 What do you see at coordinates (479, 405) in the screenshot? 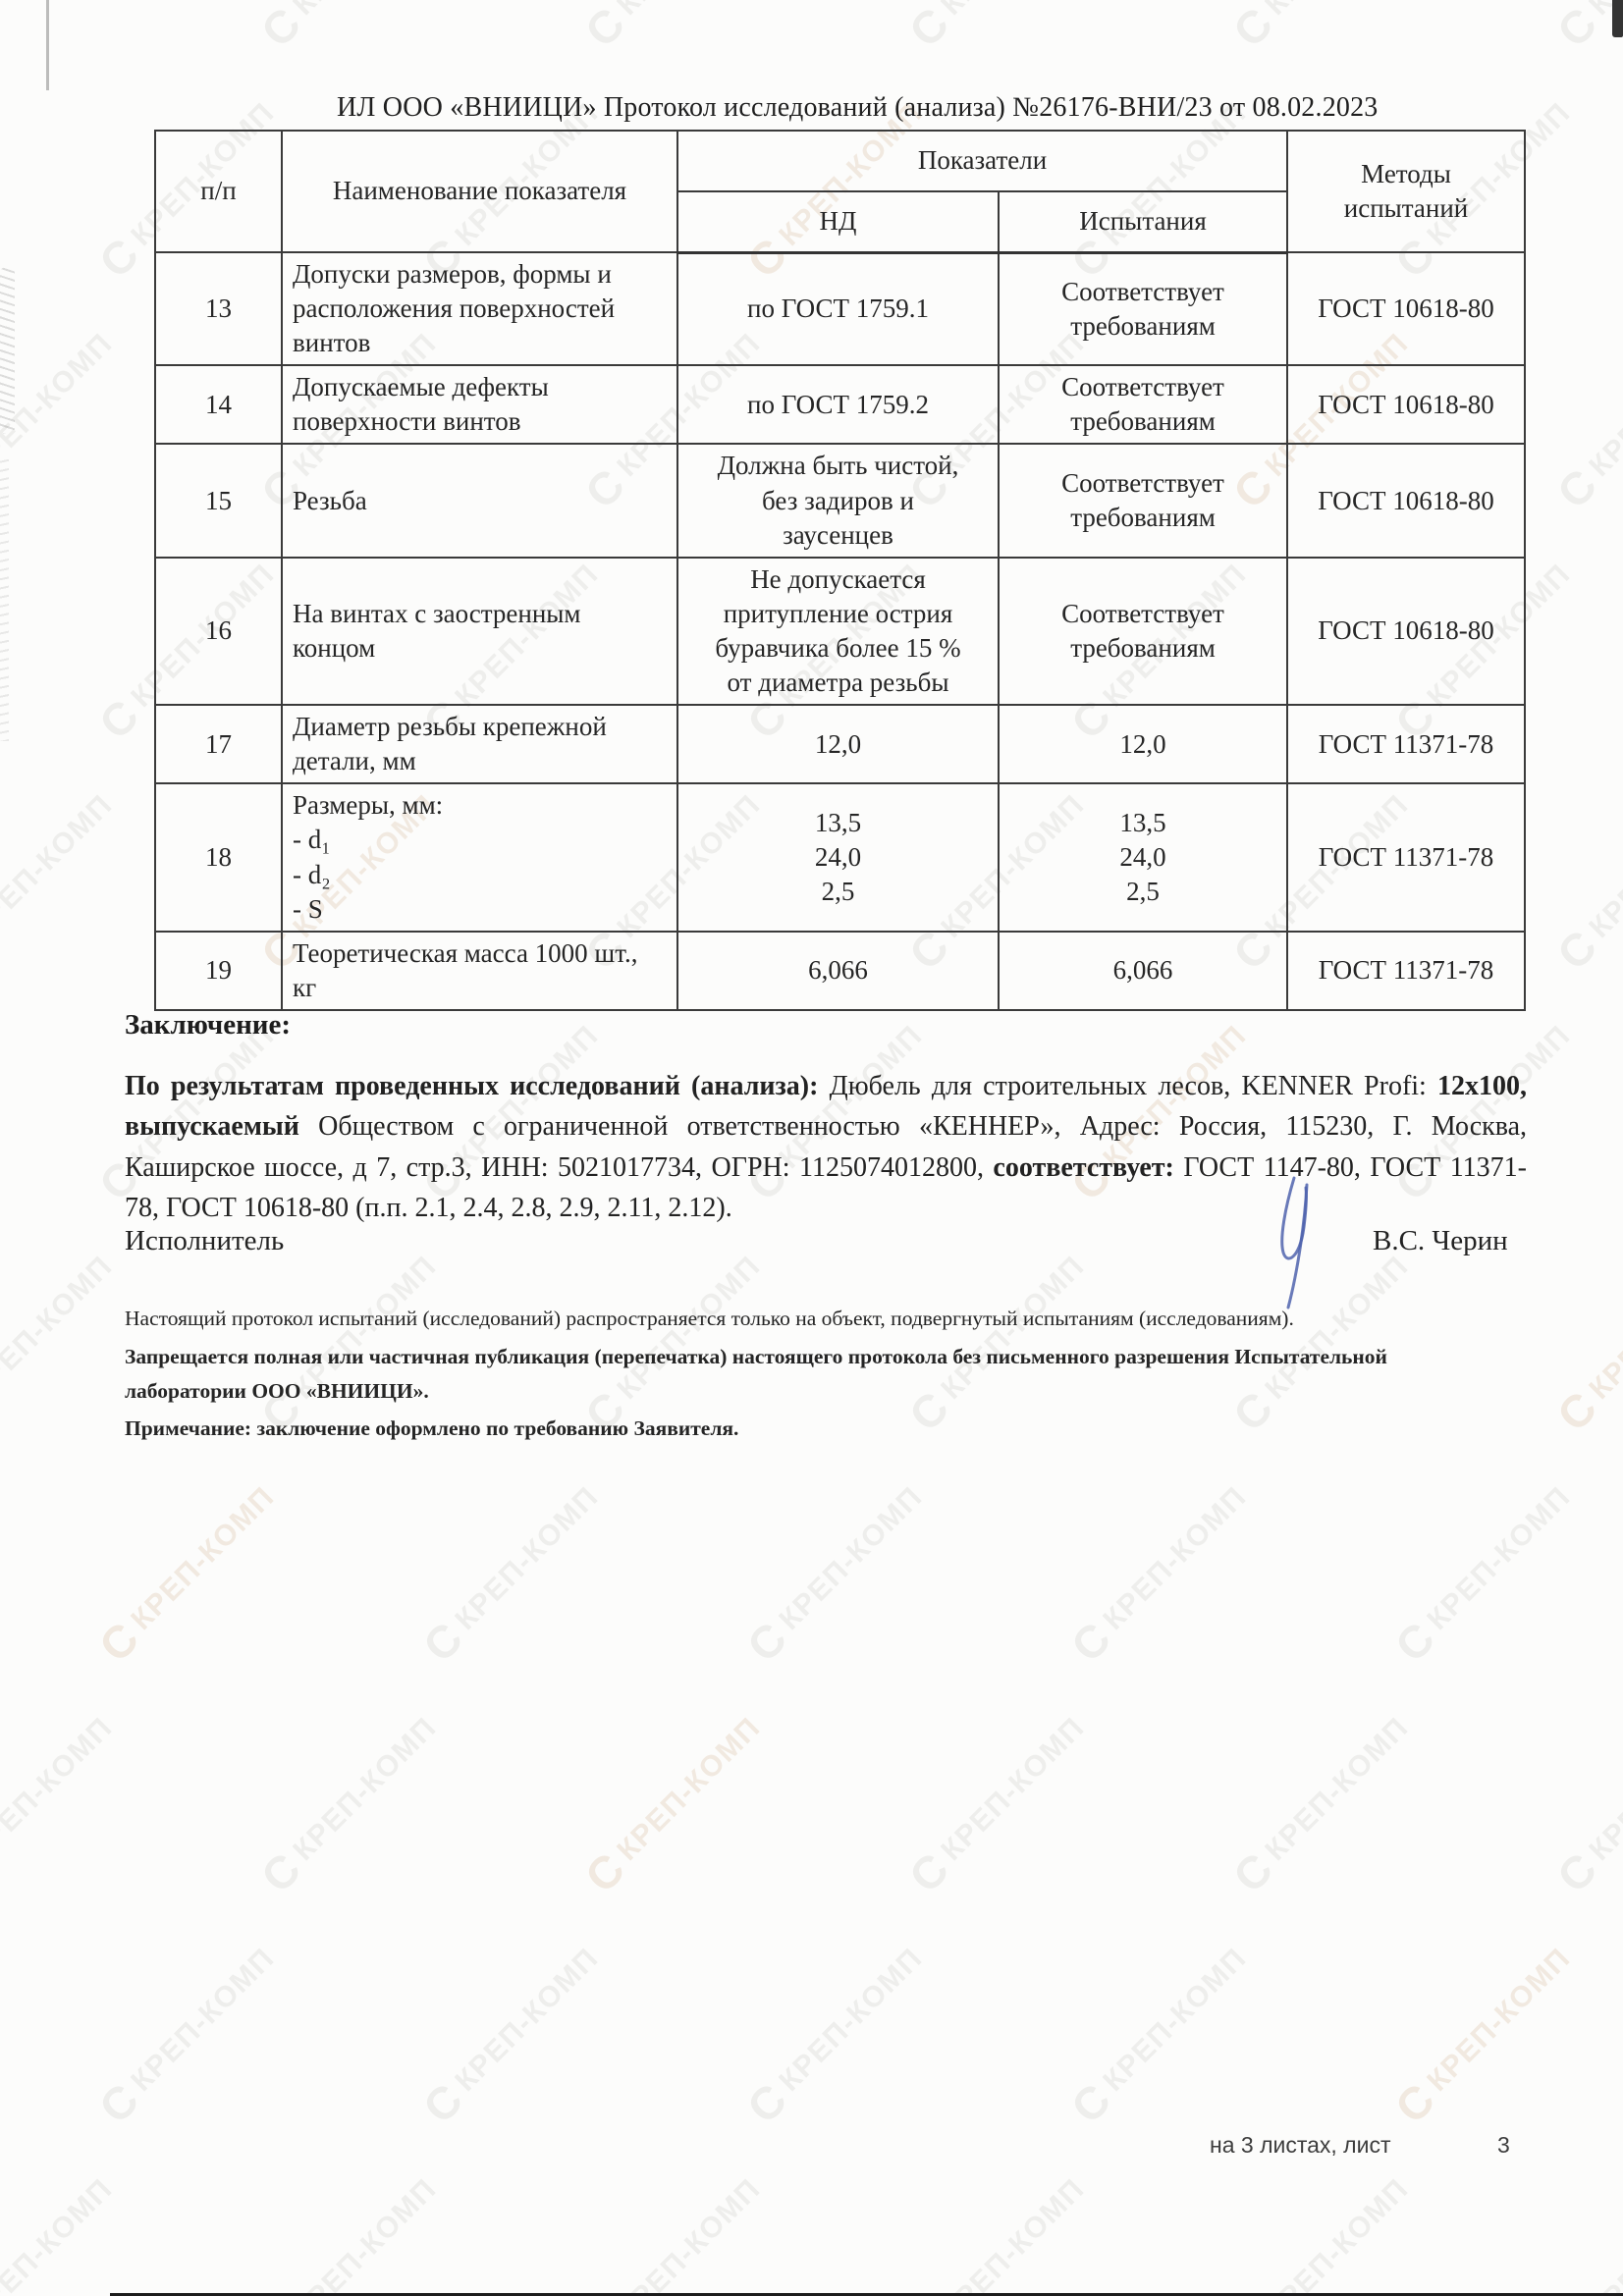
I see `indicator-name: Допускаемые дефекты поверхности винтов` at bounding box center [479, 405].